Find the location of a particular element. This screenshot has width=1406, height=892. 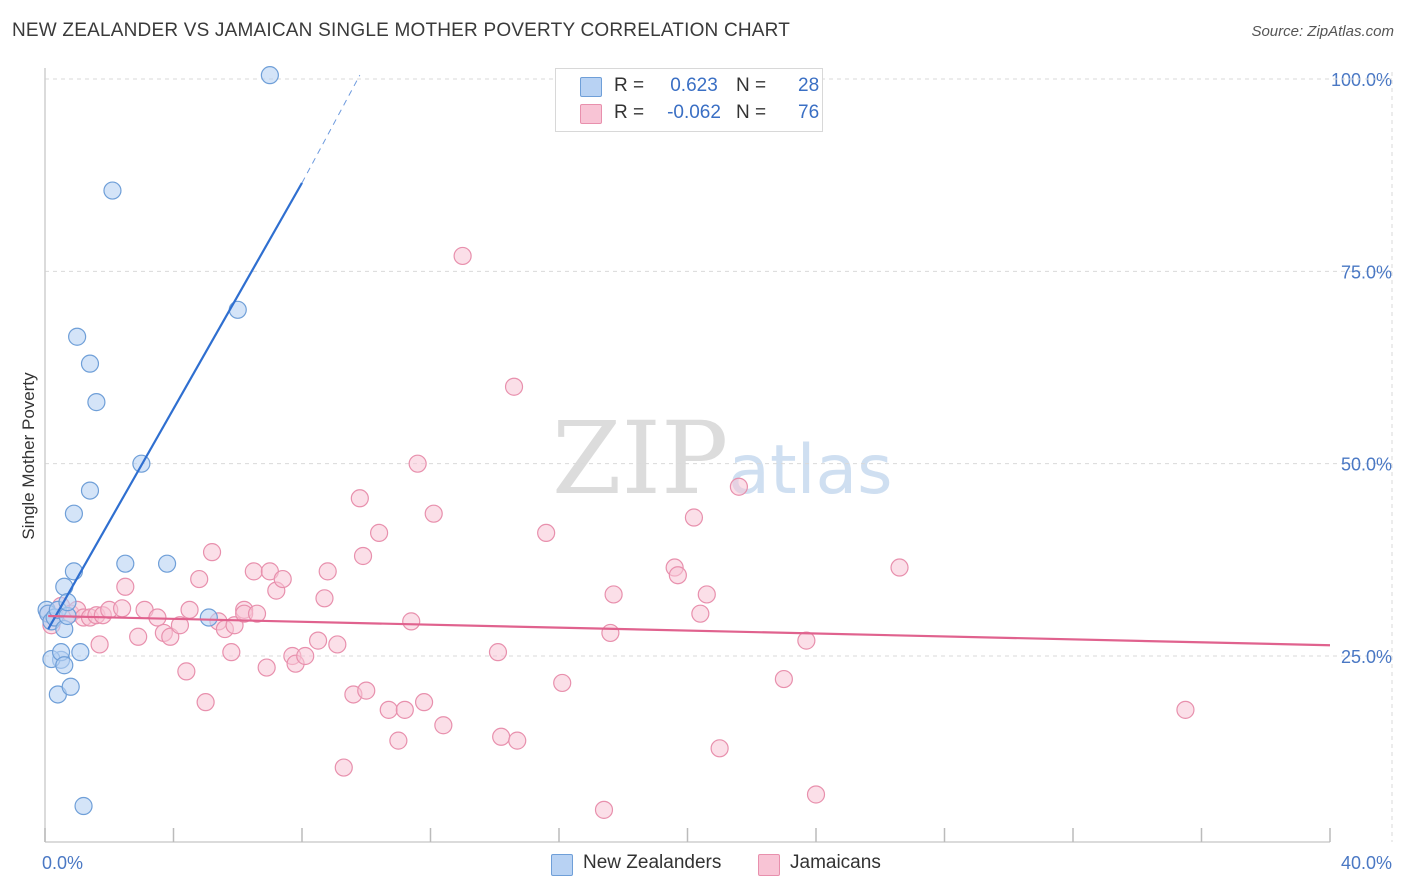

legend-n-value: 28 is located at coordinates (809, 85).